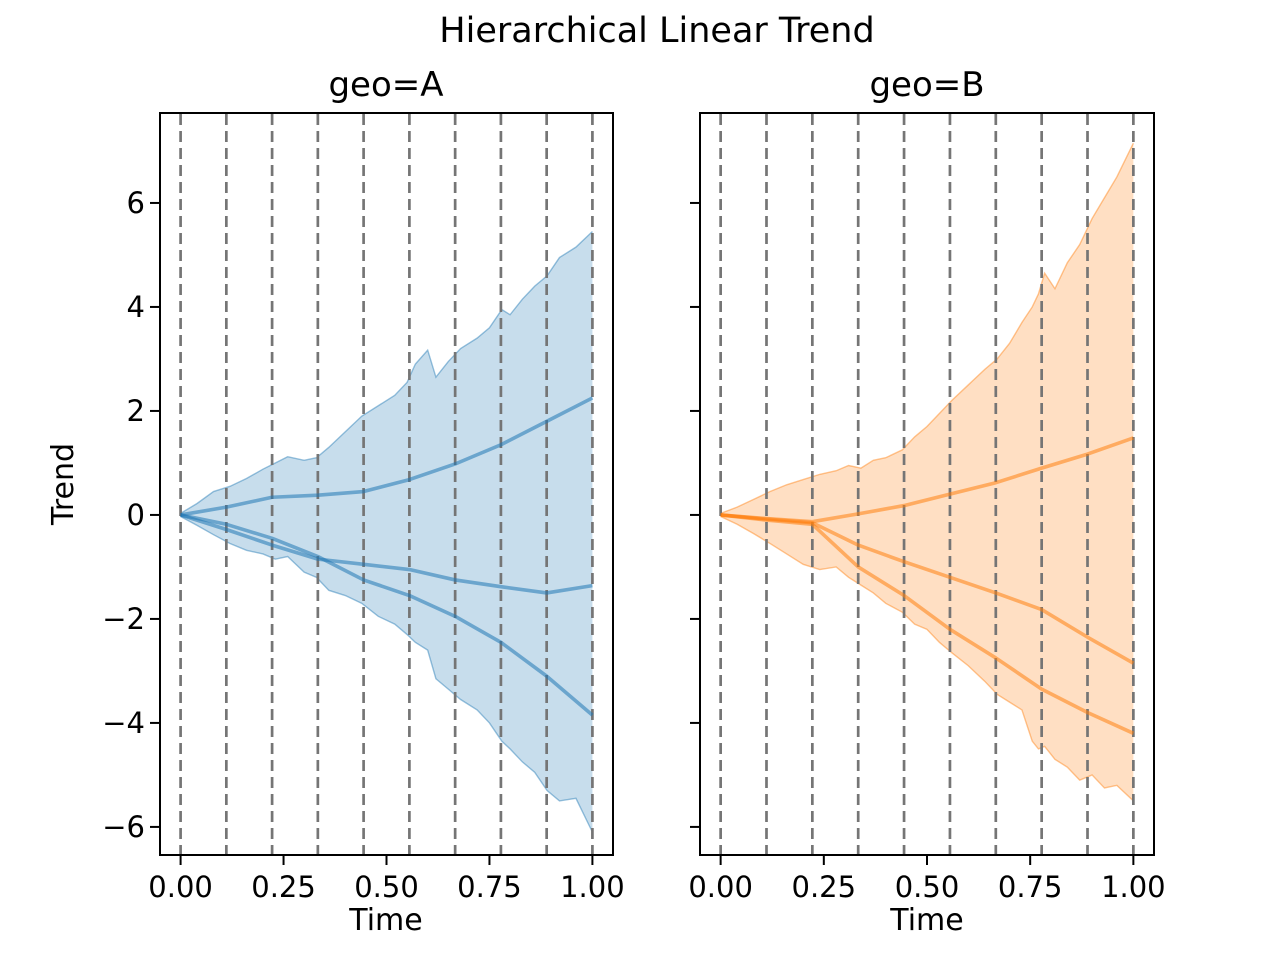 The width and height of the screenshot is (1280, 960). I want to click on panel-title-geo-a: geo=A, so click(386, 85).